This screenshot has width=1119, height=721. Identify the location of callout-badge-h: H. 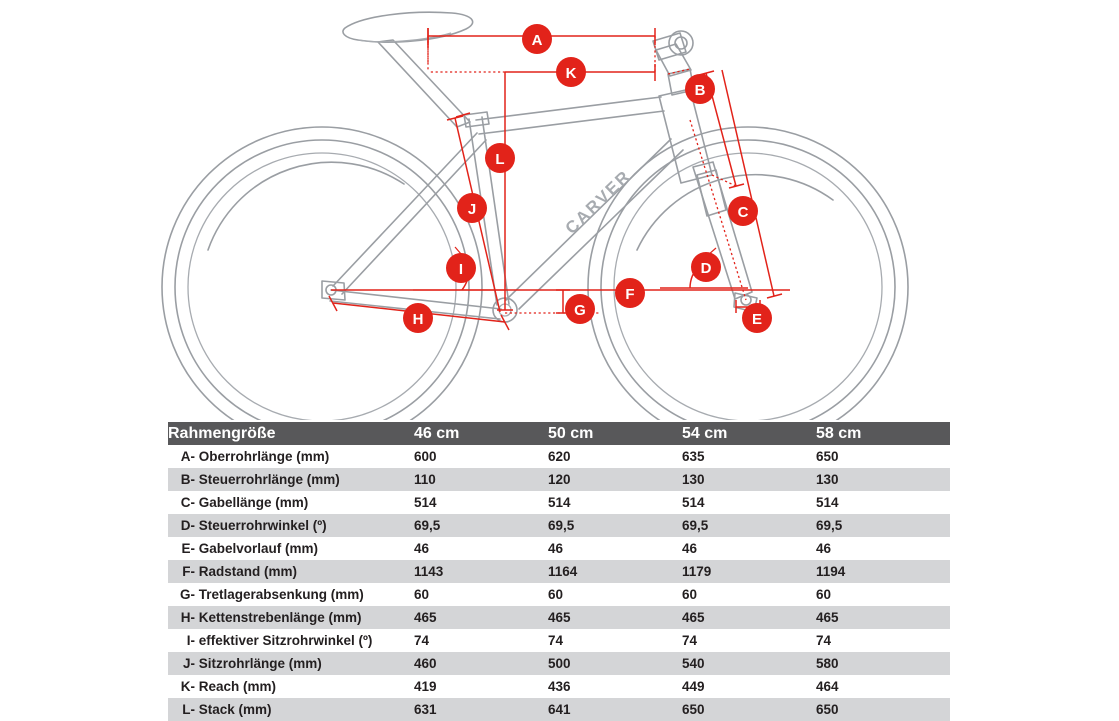
(418, 318).